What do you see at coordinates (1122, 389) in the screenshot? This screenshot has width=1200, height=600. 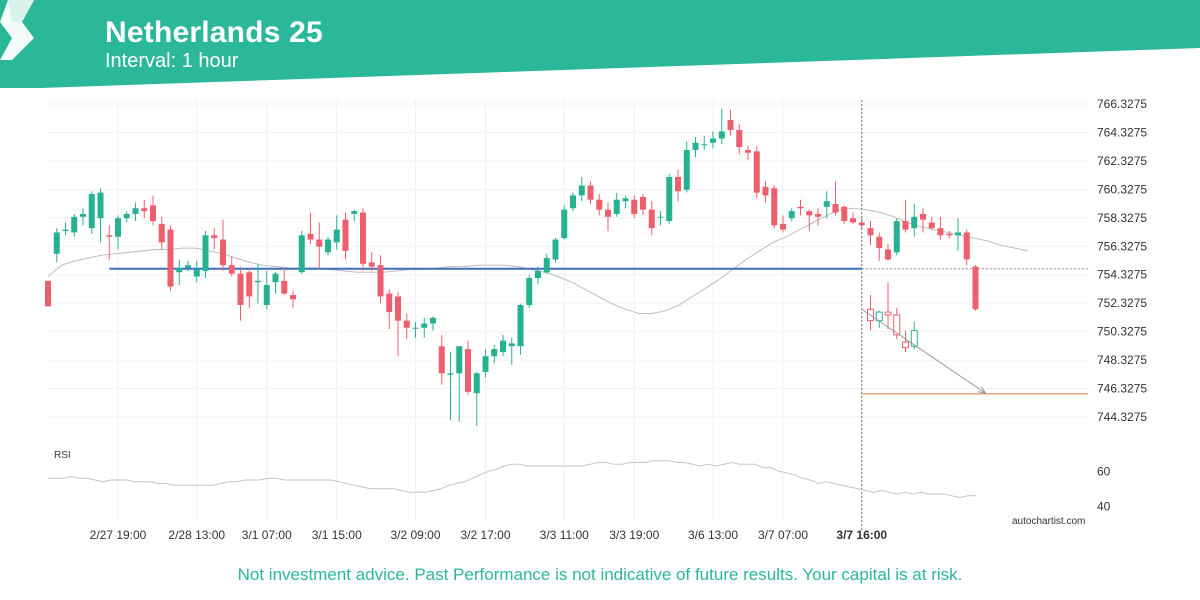 I see `y-tick-label: 746.3275` at bounding box center [1122, 389].